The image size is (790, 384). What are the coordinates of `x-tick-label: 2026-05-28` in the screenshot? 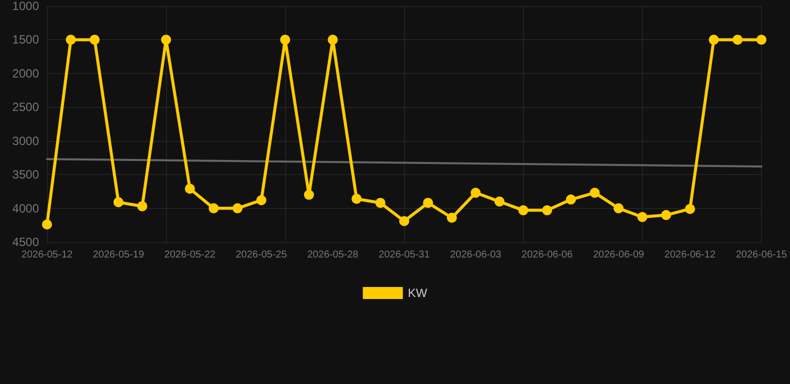 It's located at (333, 255).